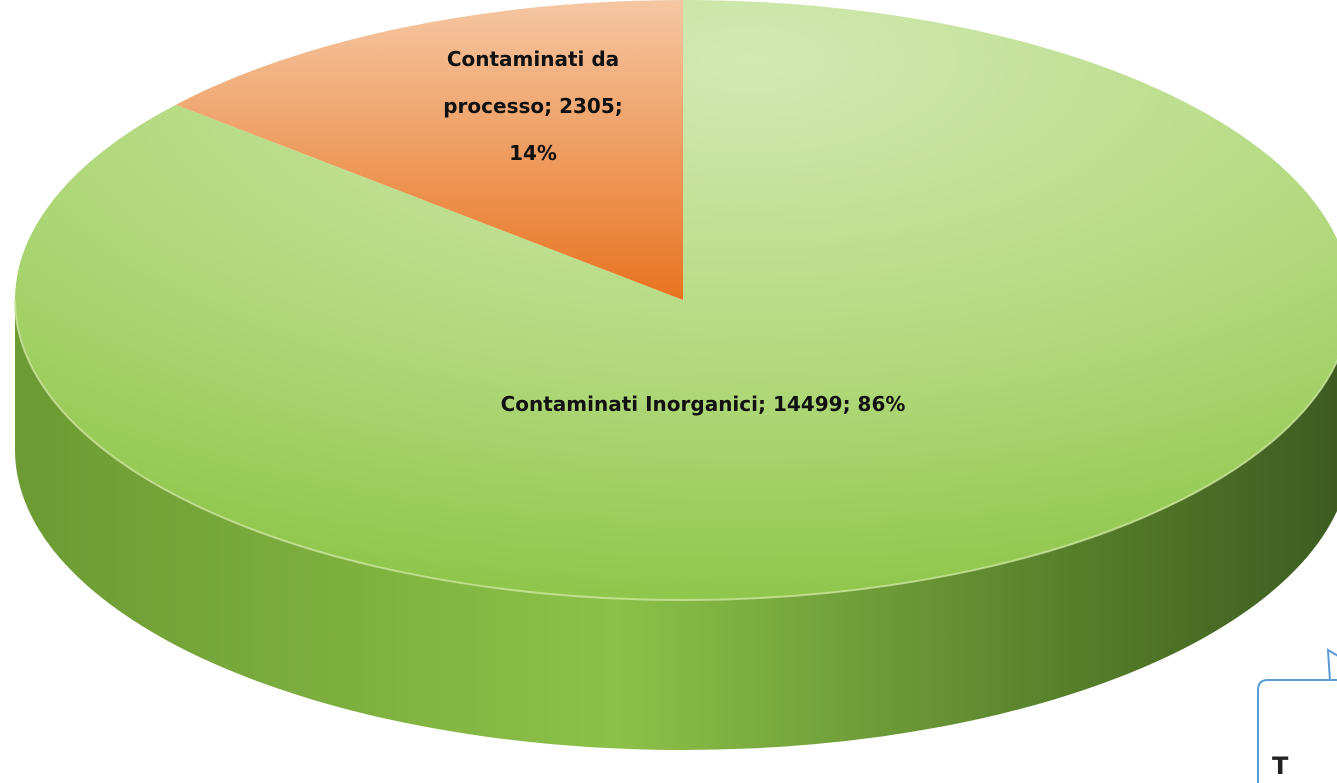 The height and width of the screenshot is (783, 1337). Describe the element at coordinates (1280, 766) in the screenshot. I see `annotation: T` at that location.